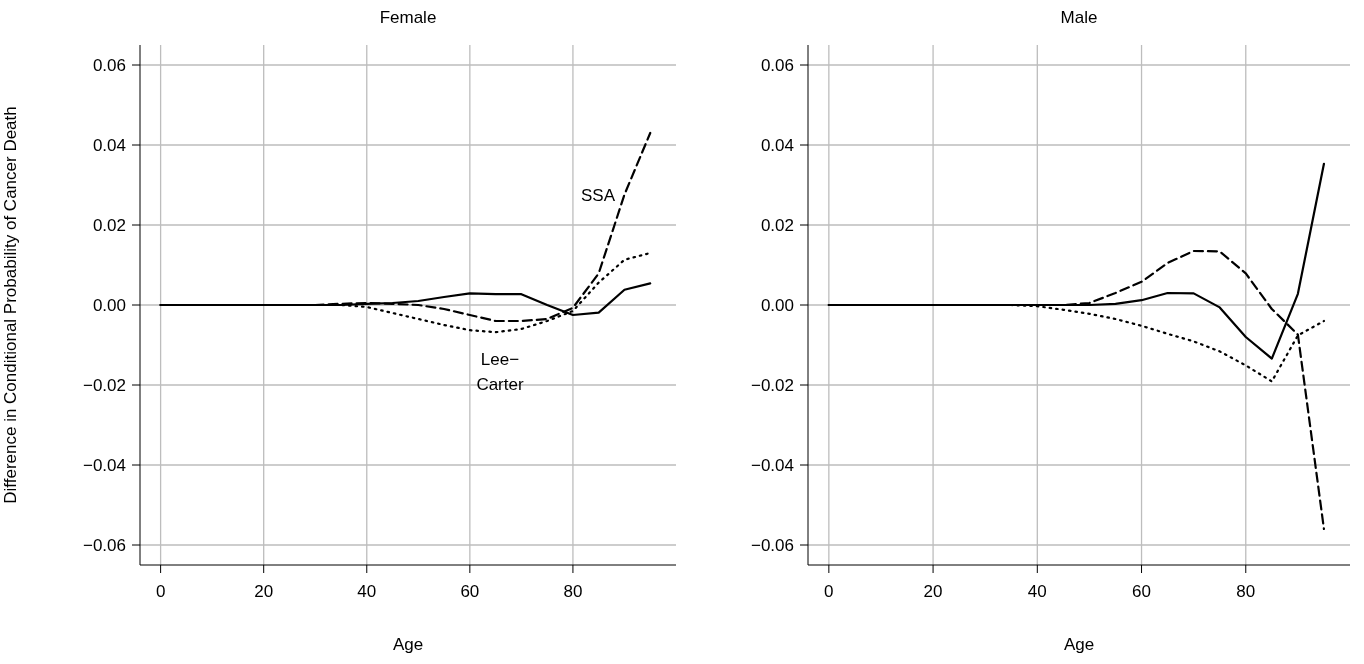 The height and width of the screenshot is (664, 1364). I want to click on y-axis-title: Difference in Conditional Probability of Cancer Death, so click(11, 305).